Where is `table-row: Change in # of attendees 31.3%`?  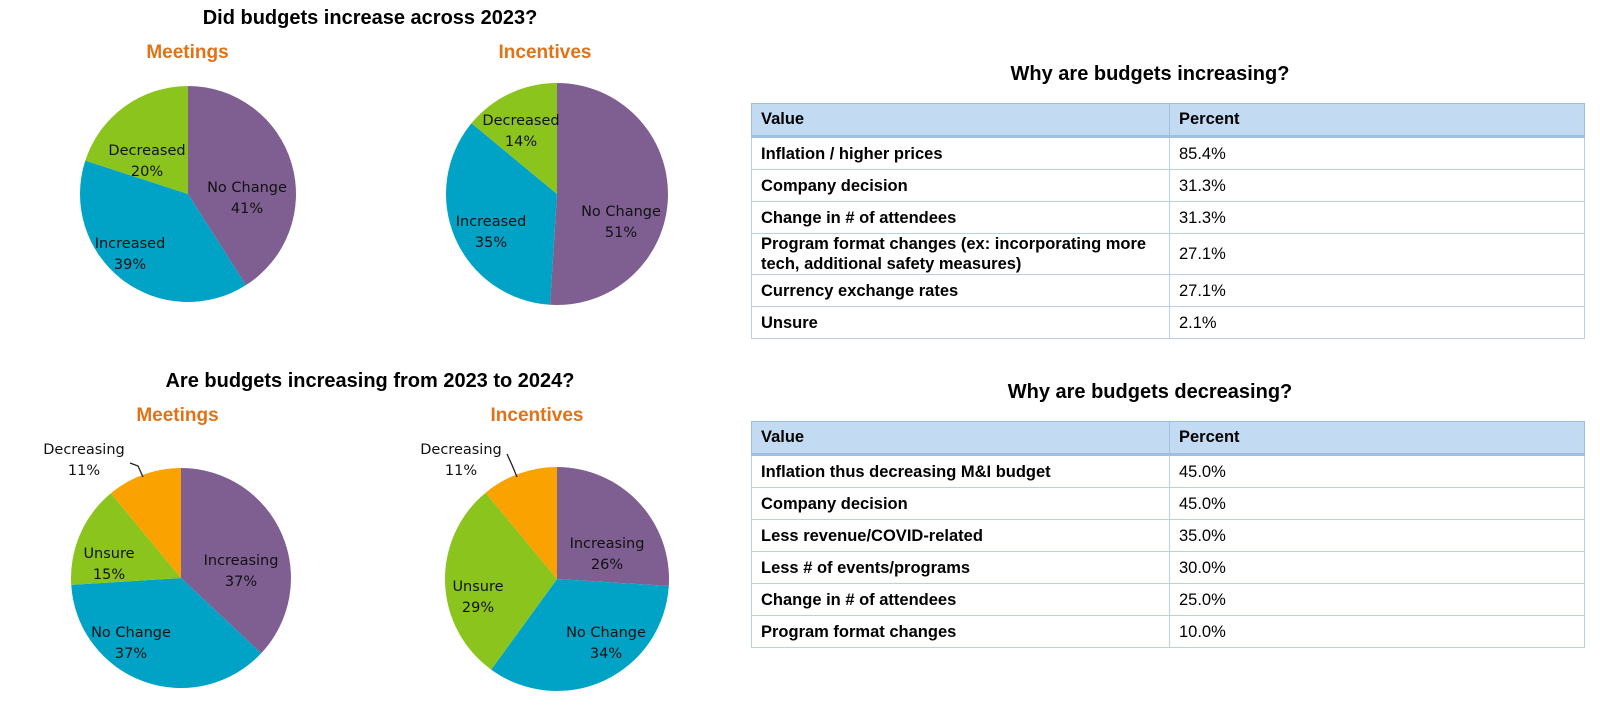
table-row: Change in # of attendees 31.3% is located at coordinates (1168, 217).